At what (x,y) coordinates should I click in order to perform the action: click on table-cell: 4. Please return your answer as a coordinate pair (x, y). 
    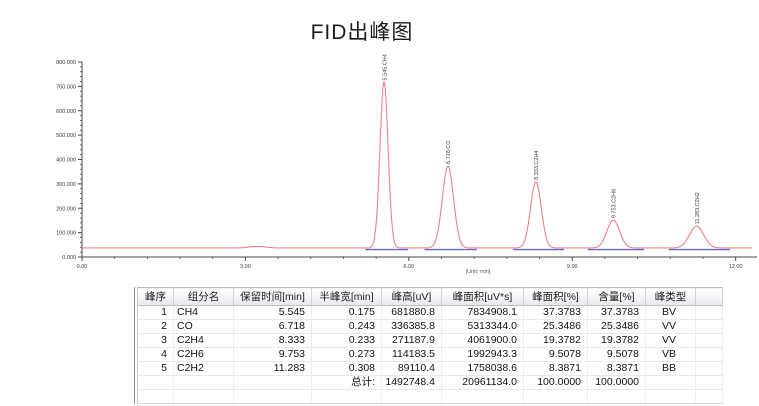
    Looking at the image, I should click on (155, 354).